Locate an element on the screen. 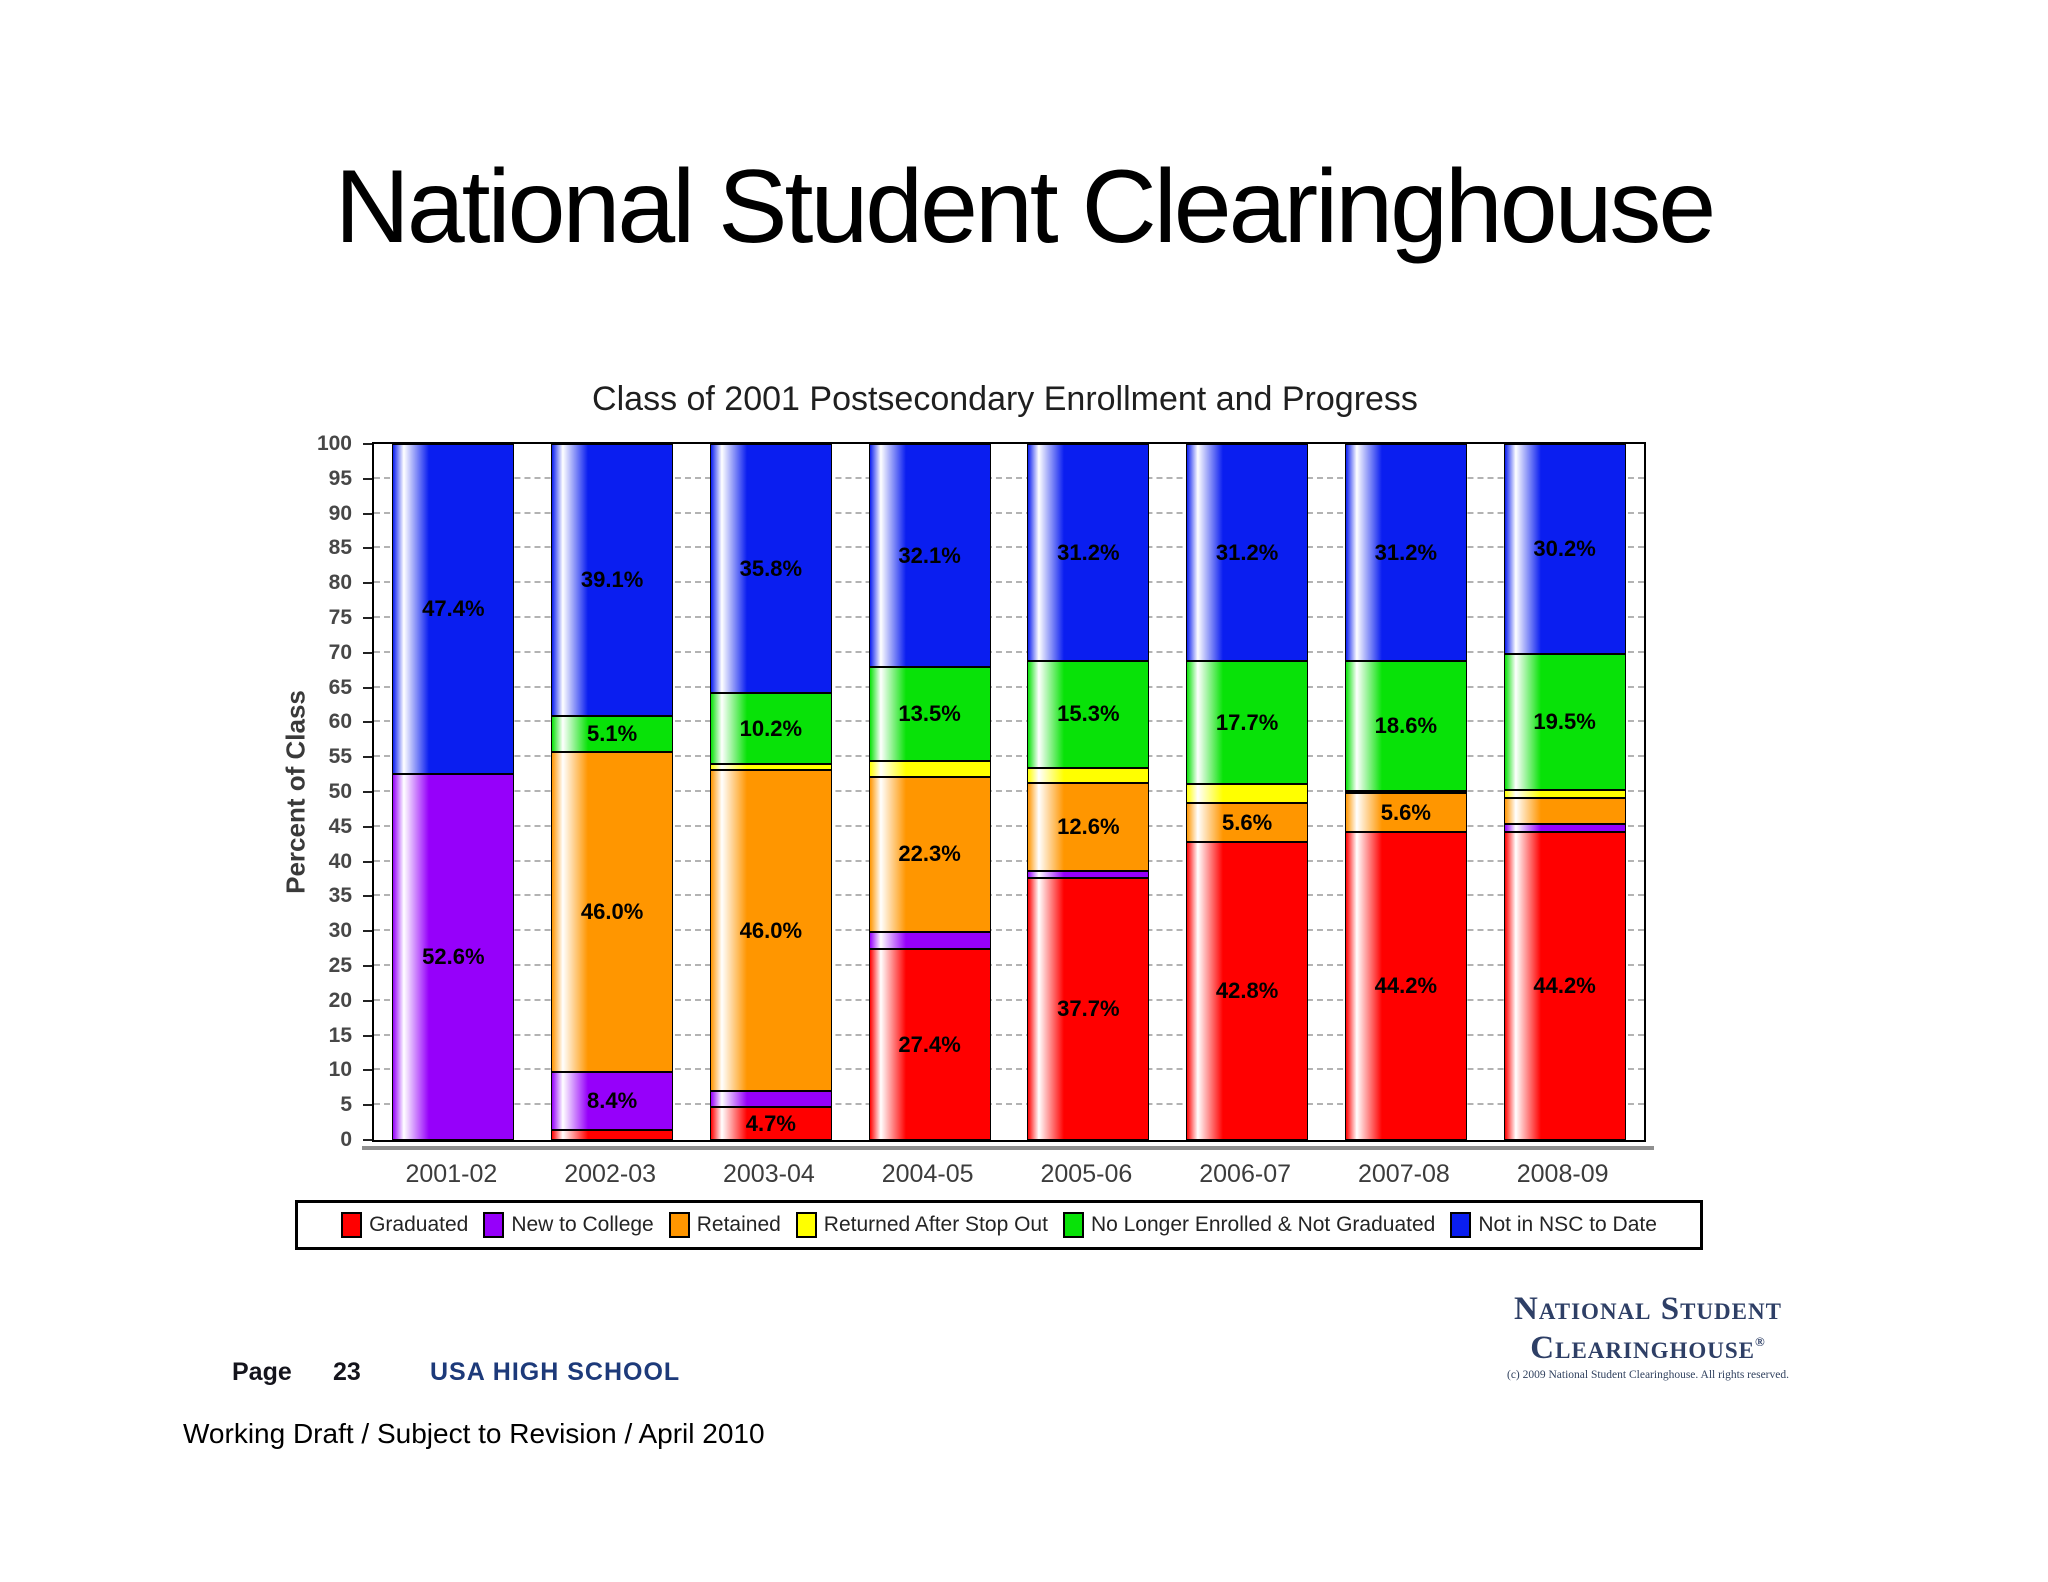 This screenshot has height=1582, width=2048. y-tick-label: 100 is located at coordinates (334, 443).